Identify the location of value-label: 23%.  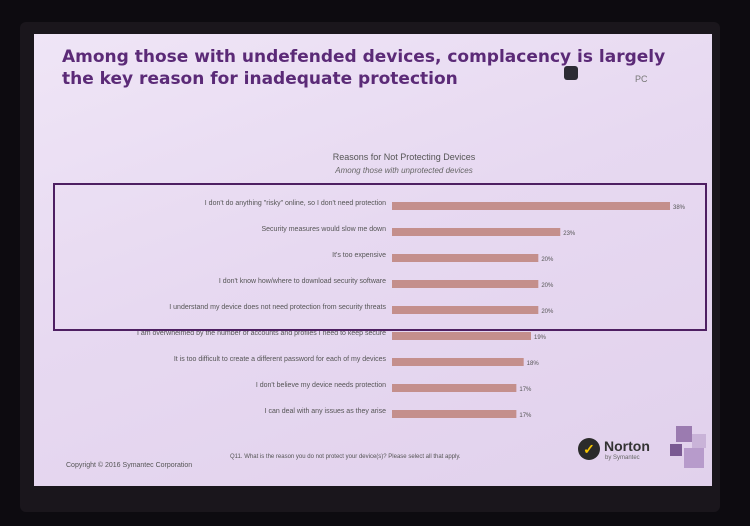
(569, 234).